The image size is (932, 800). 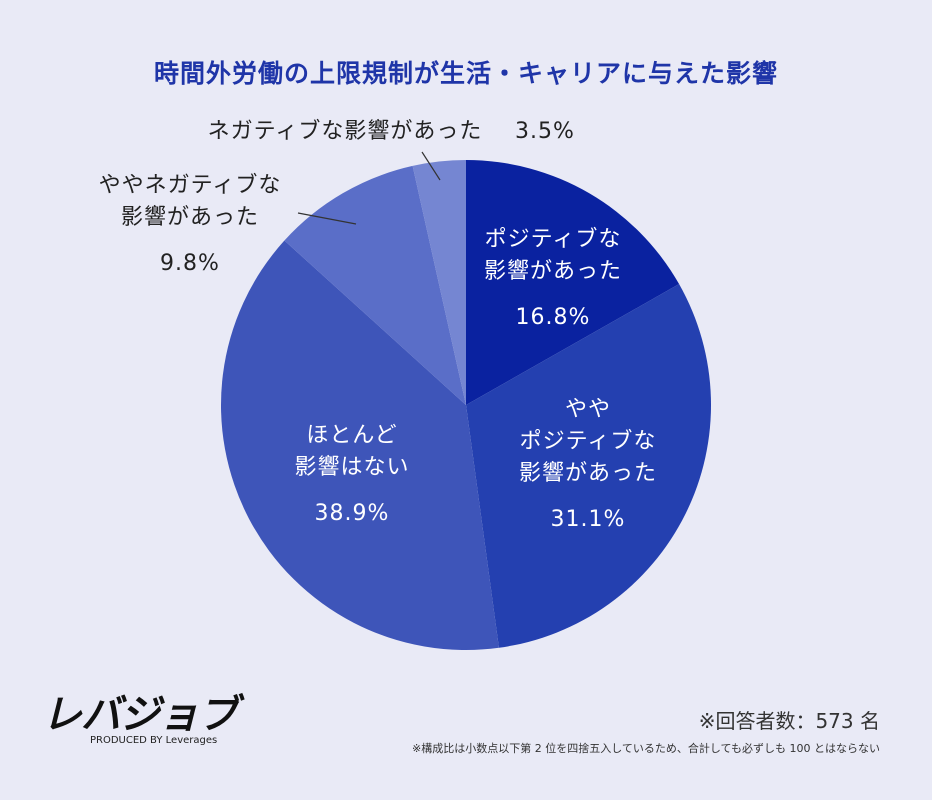 I want to click on value-label: 9.8%, so click(x=190, y=263).